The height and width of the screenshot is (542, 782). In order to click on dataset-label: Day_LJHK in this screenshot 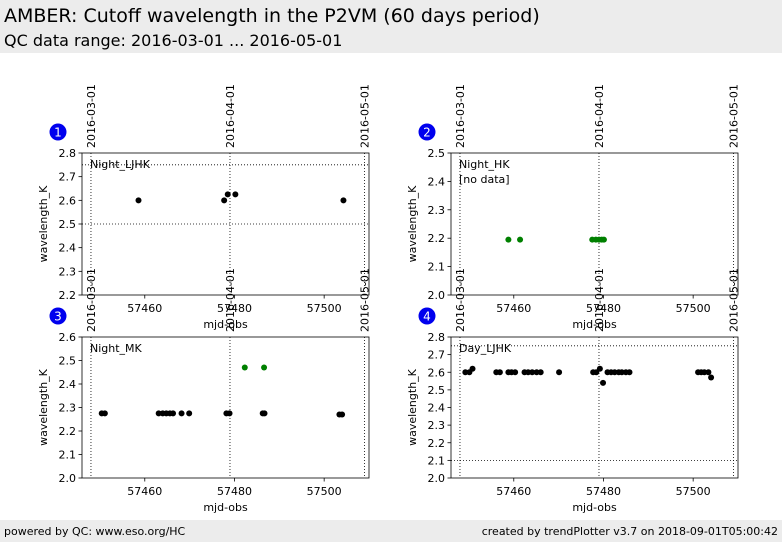, I will do `click(485, 348)`.